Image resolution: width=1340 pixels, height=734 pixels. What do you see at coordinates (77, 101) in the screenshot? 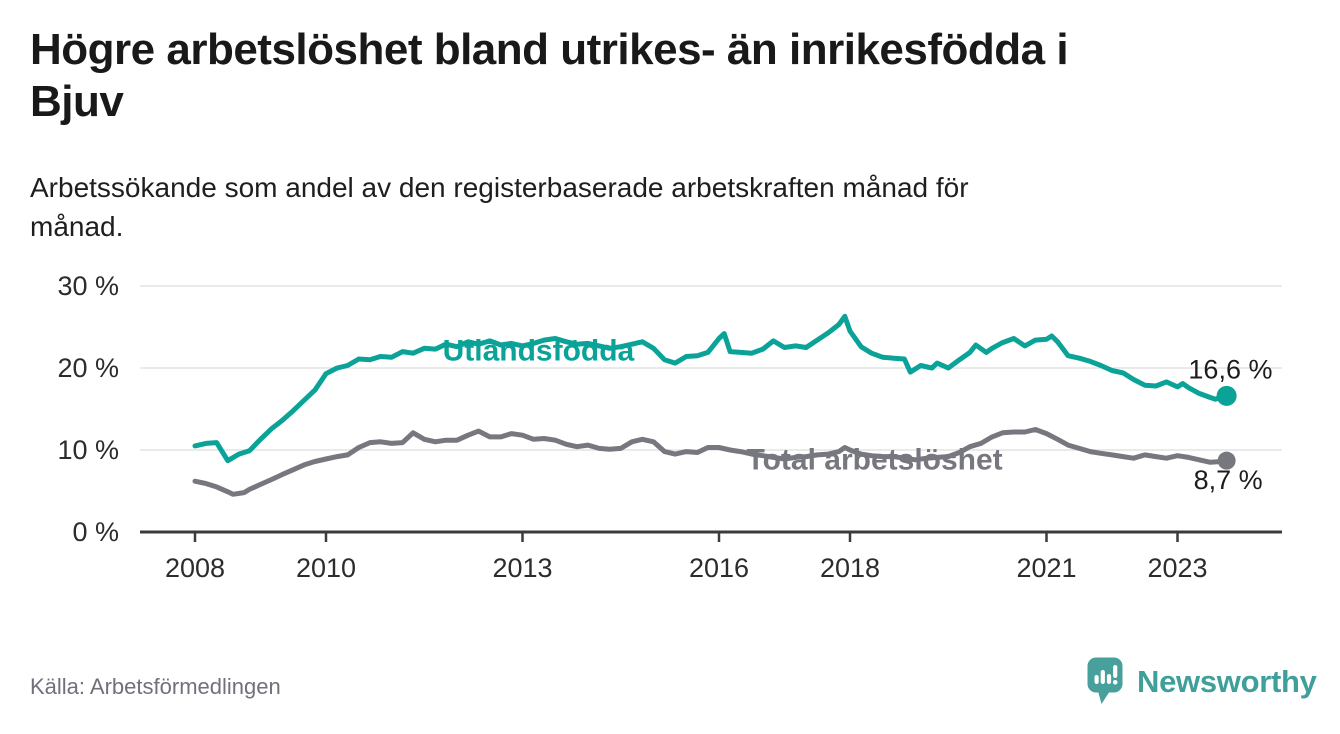
I see `page-title-line2: Bjuv` at bounding box center [77, 101].